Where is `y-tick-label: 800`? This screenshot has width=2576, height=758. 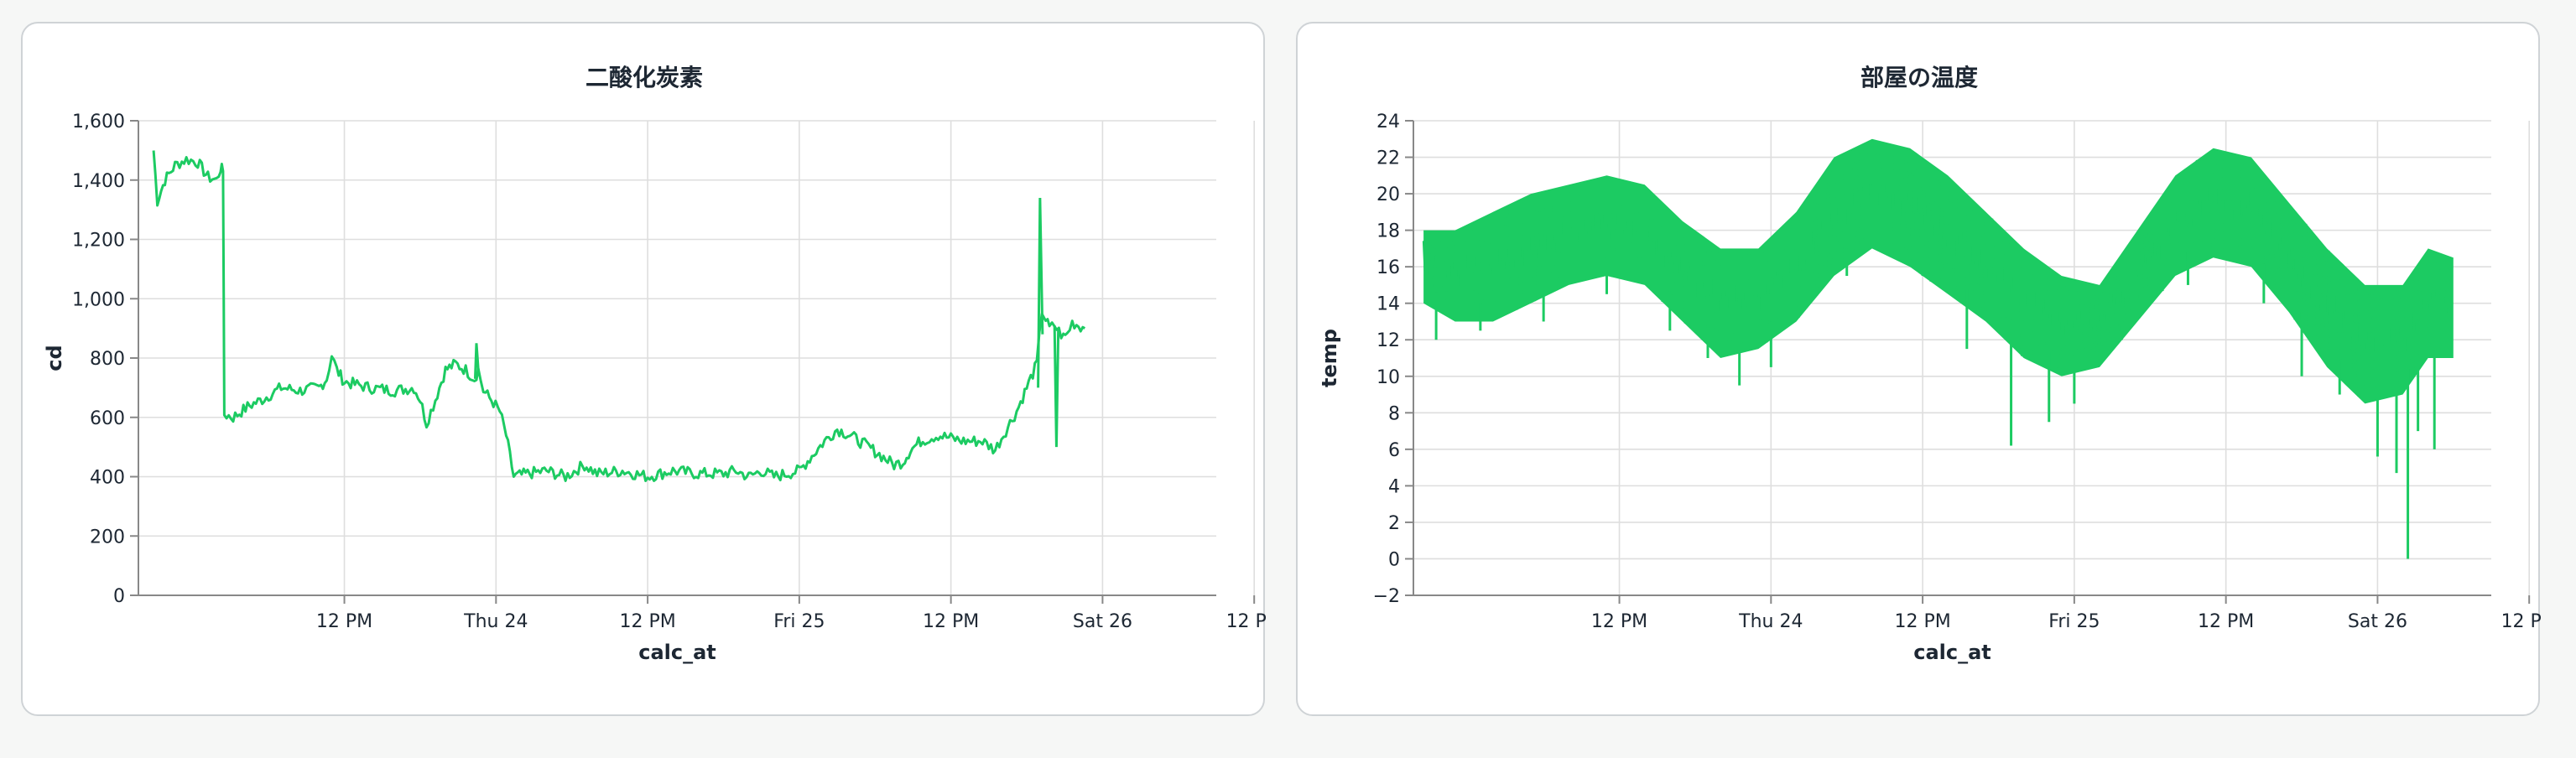
y-tick-label: 800 is located at coordinates (107, 359).